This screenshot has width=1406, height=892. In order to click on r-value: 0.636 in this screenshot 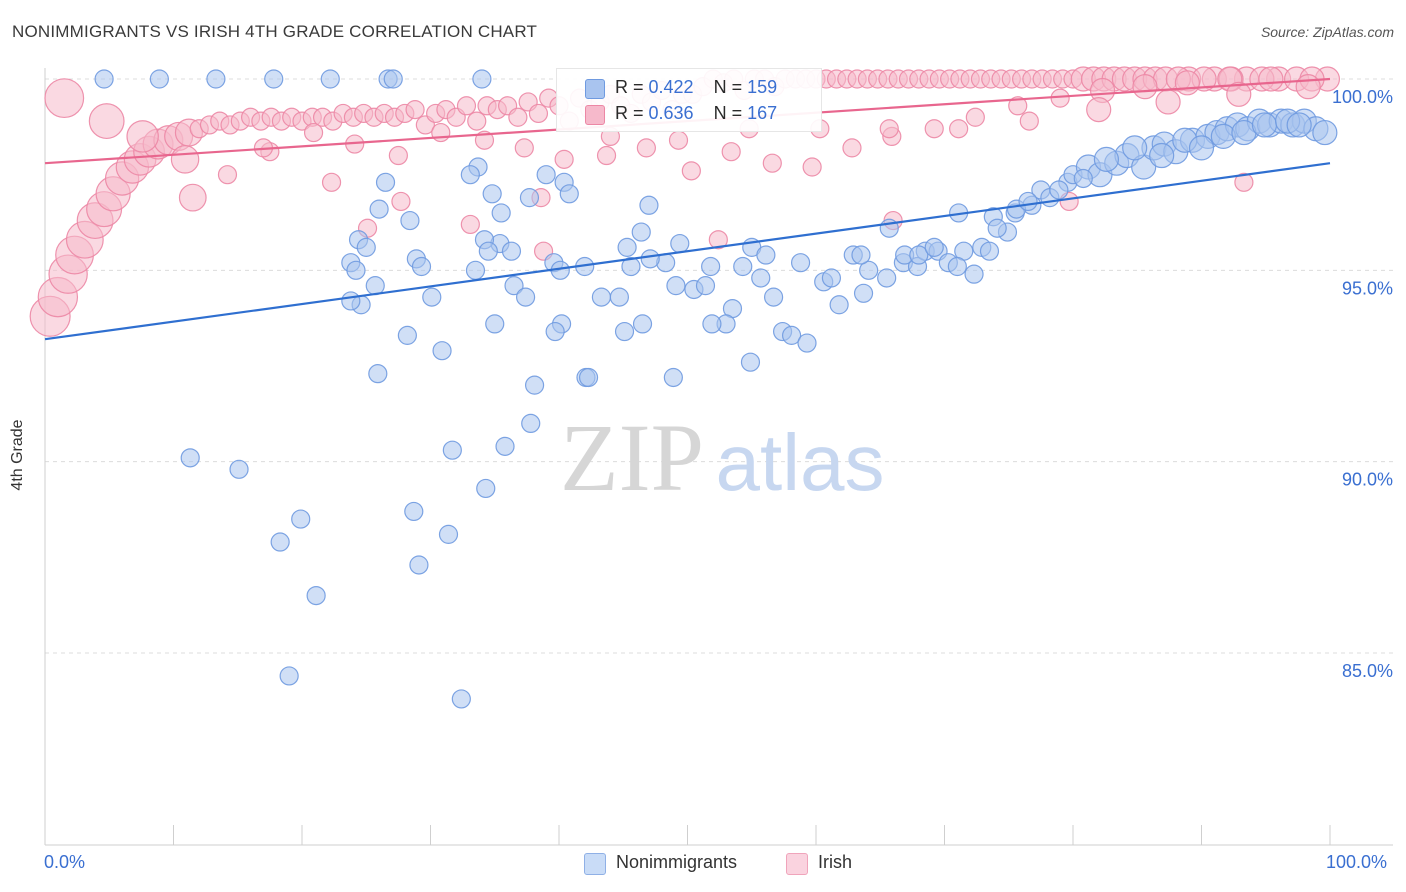, I will do `click(671, 113)`.